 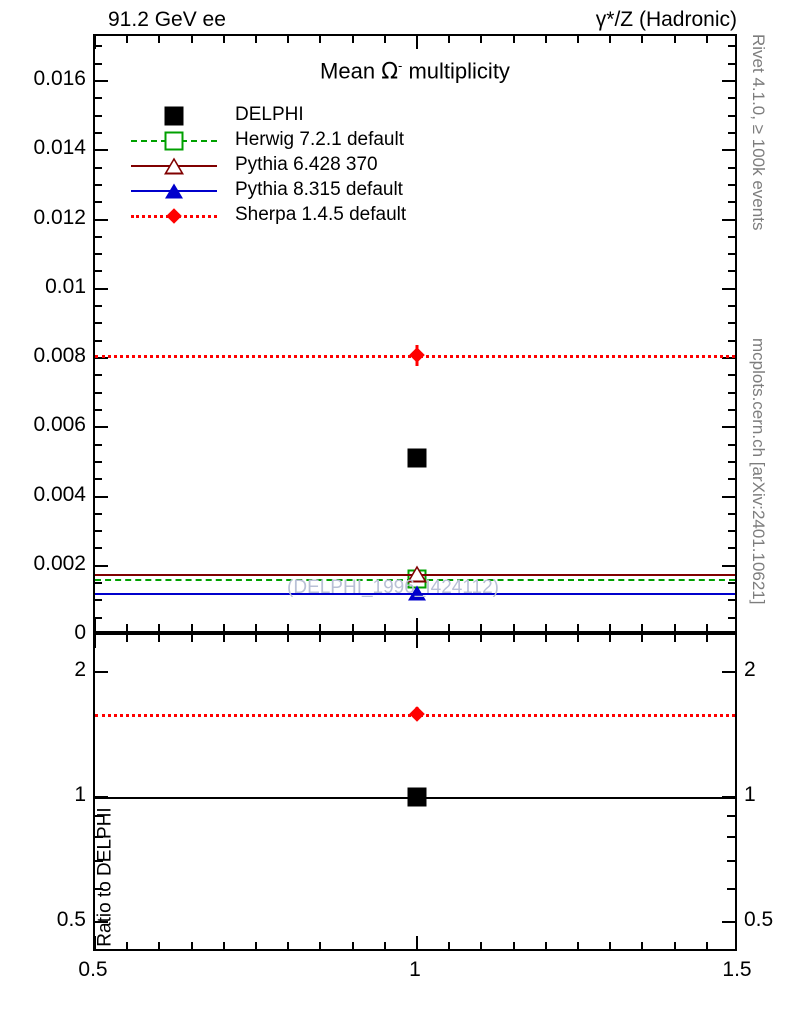 I want to click on ratio-y-tick-label-right: 2, so click(x=750, y=669).